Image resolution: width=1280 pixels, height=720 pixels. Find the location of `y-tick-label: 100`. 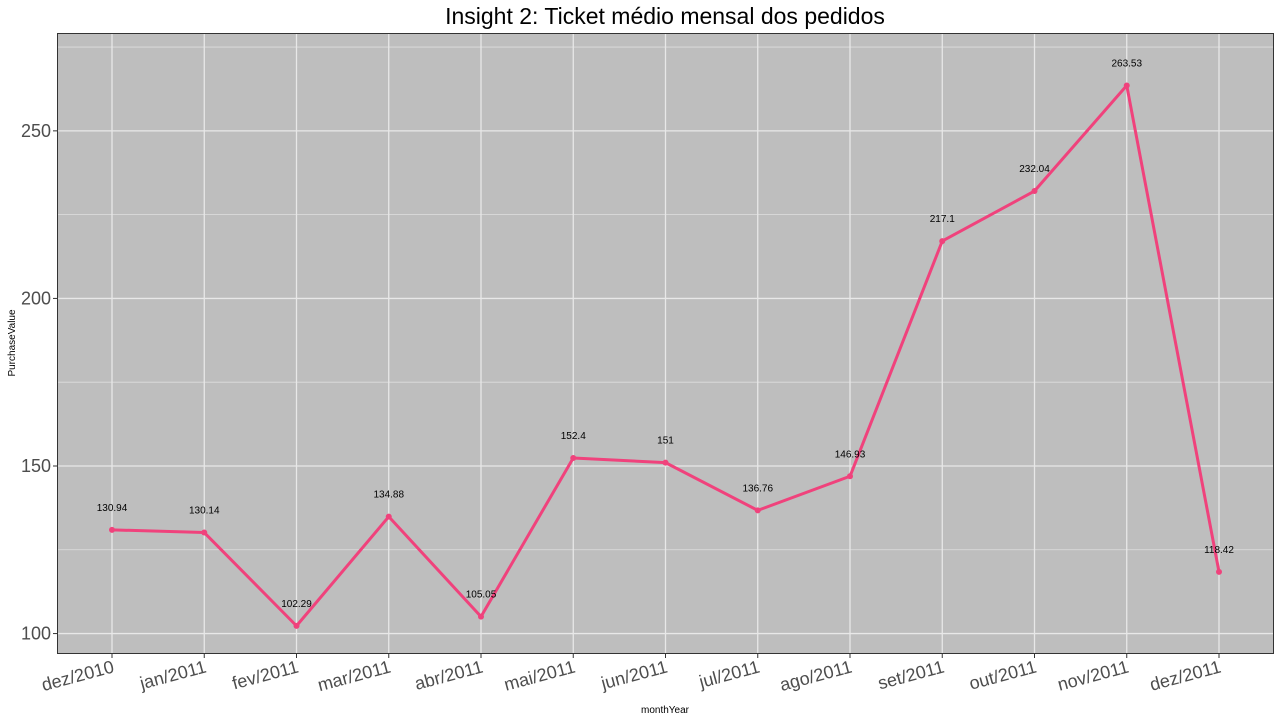

y-tick-label: 100 is located at coordinates (36, 634).